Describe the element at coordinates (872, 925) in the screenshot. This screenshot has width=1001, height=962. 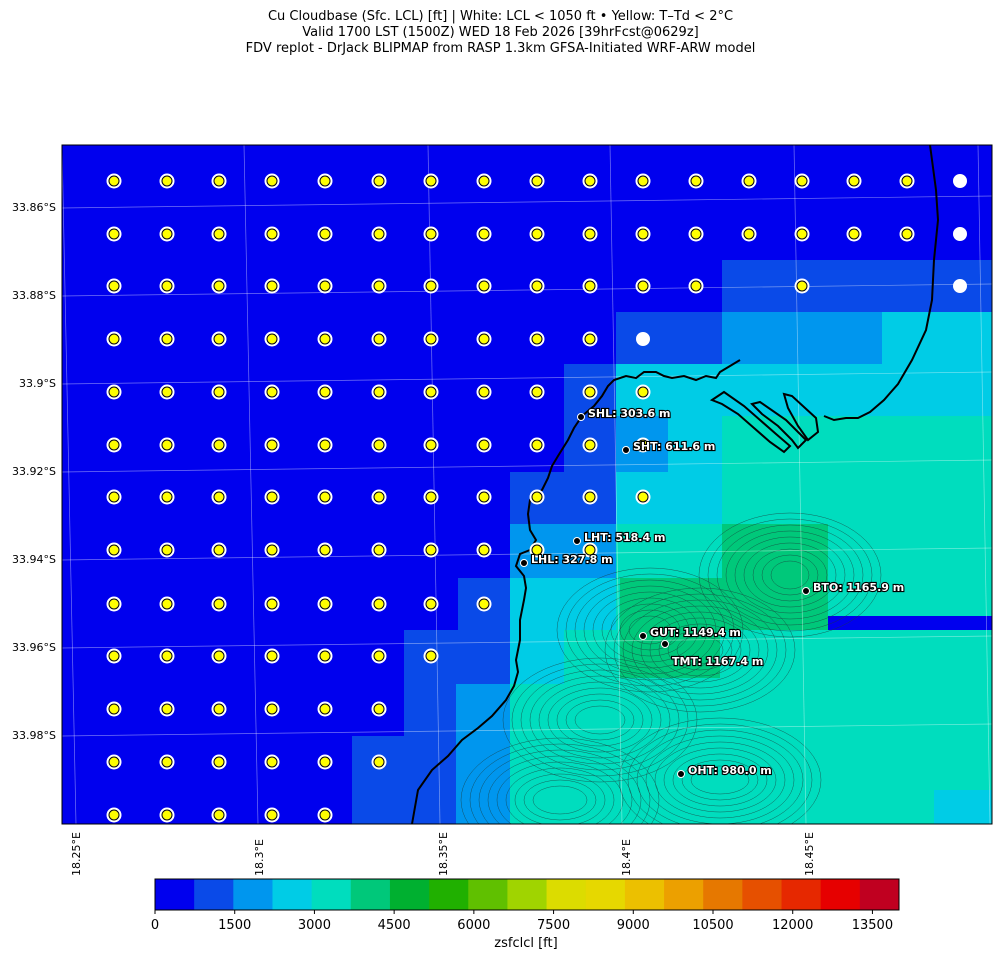
I see `colorbar-tick-label: 13500` at that location.